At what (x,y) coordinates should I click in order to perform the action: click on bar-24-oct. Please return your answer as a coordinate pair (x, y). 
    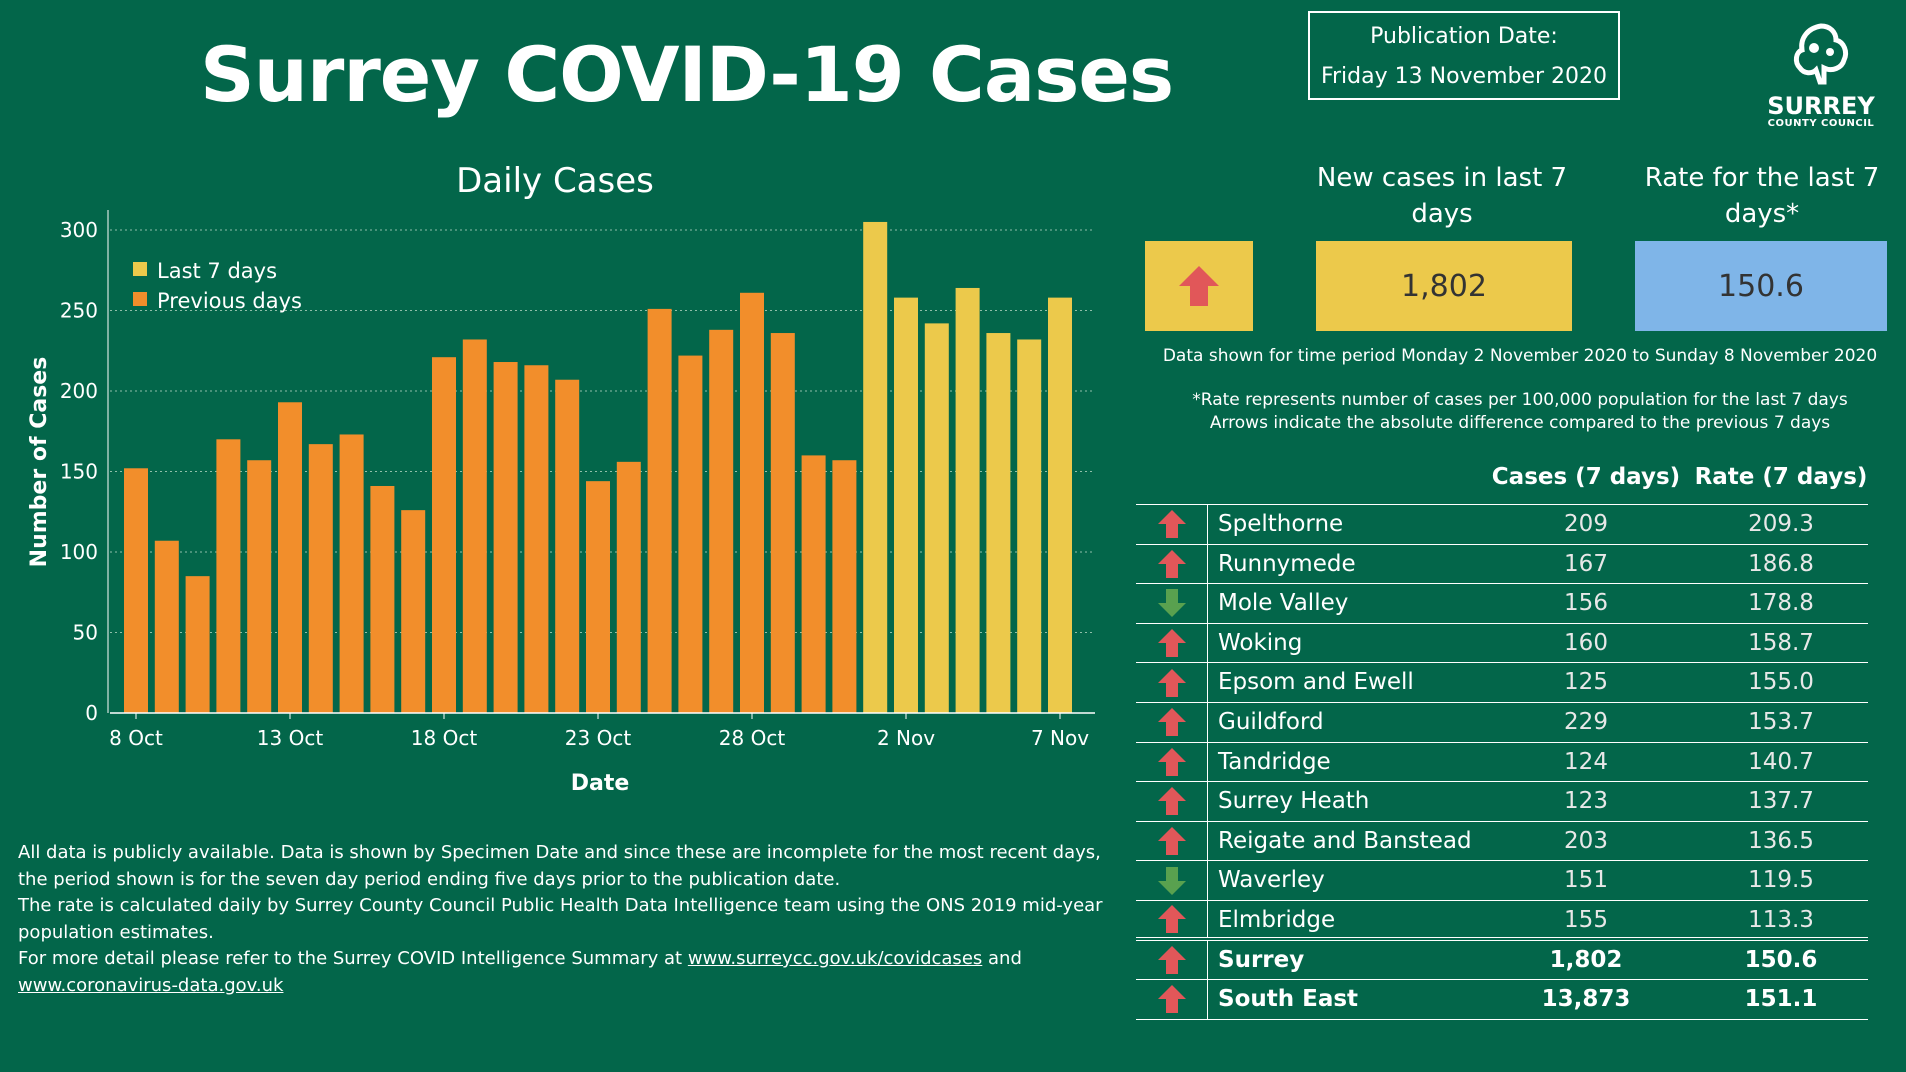
    Looking at the image, I should click on (628, 587).